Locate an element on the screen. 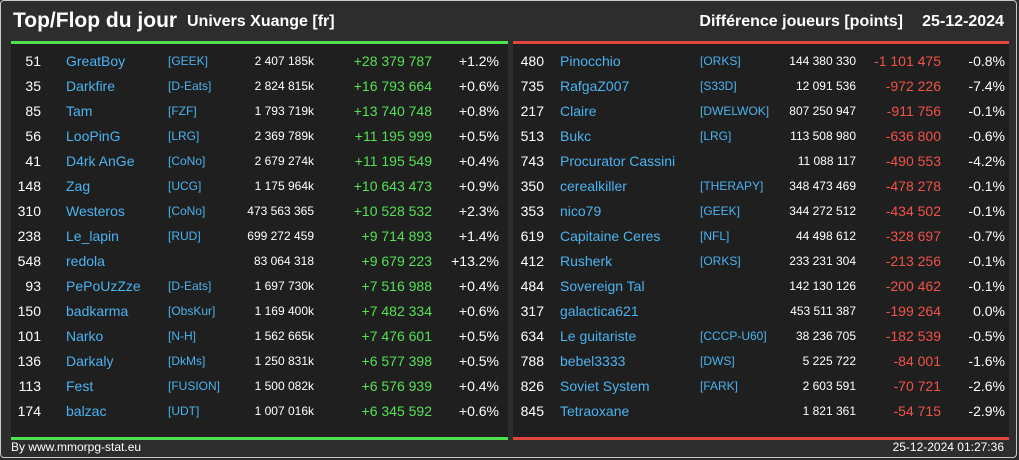 This screenshot has width=1019, height=460. diff-percent-cell: +1.4% is located at coordinates (478, 236).